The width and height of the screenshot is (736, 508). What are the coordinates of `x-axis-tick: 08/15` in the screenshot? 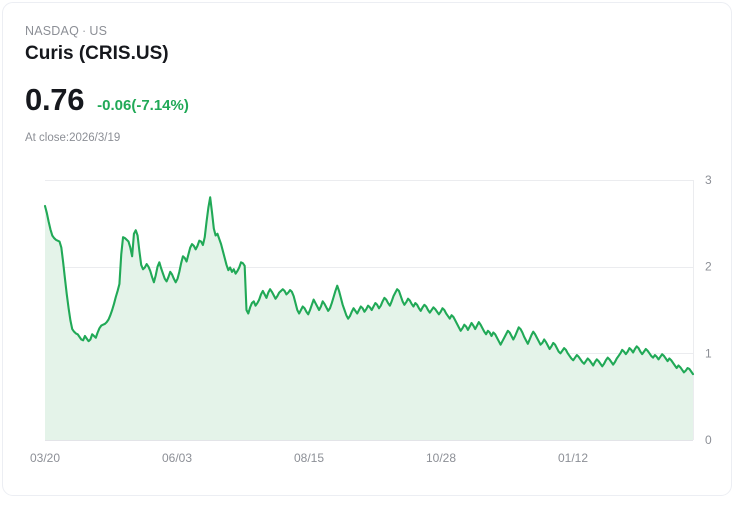 It's located at (309, 458).